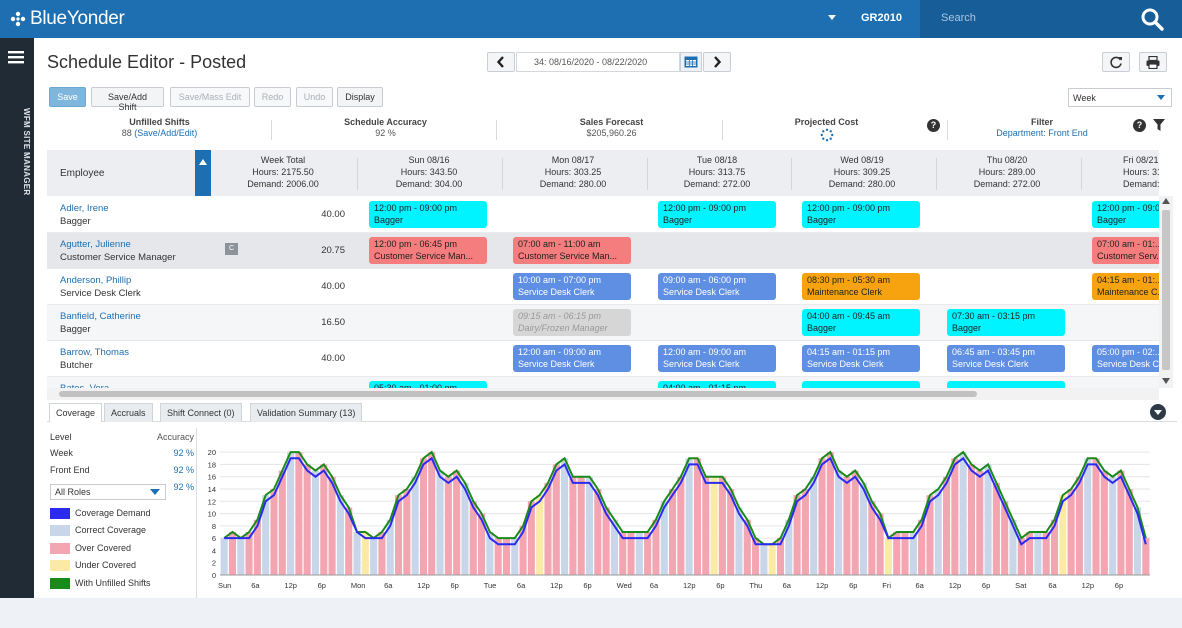 The height and width of the screenshot is (628, 1182). I want to click on vertical-scroll-thumb, so click(1166, 290).